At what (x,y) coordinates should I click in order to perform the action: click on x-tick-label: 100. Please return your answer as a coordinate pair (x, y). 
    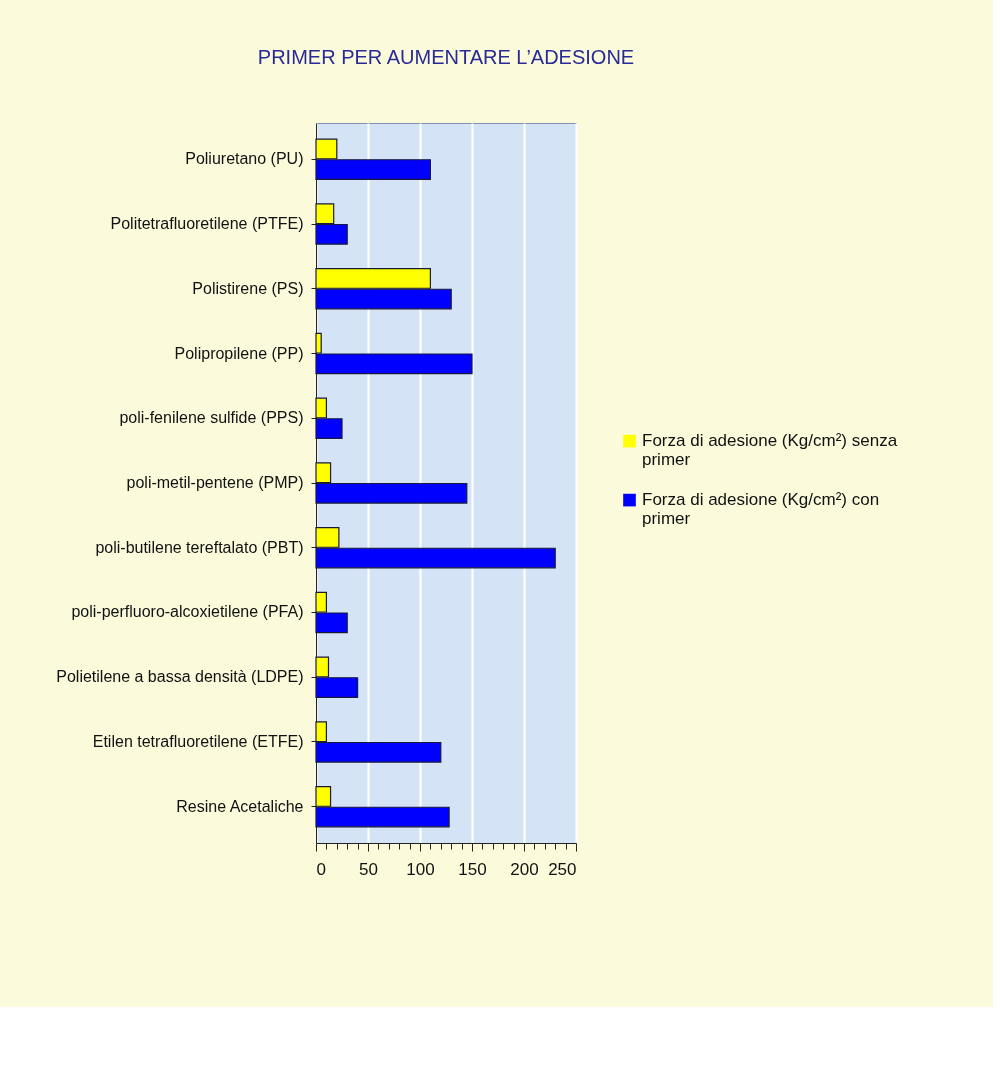
    Looking at the image, I should click on (420, 869).